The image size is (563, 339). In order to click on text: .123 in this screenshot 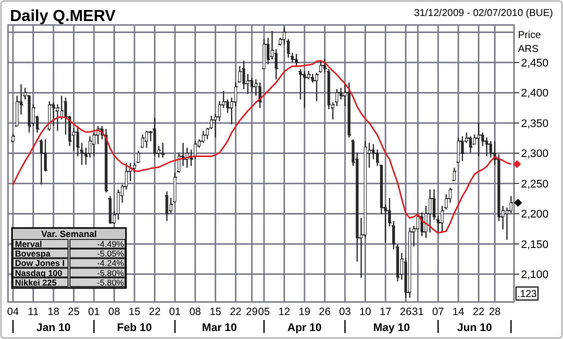, I will do `click(527, 294)`.